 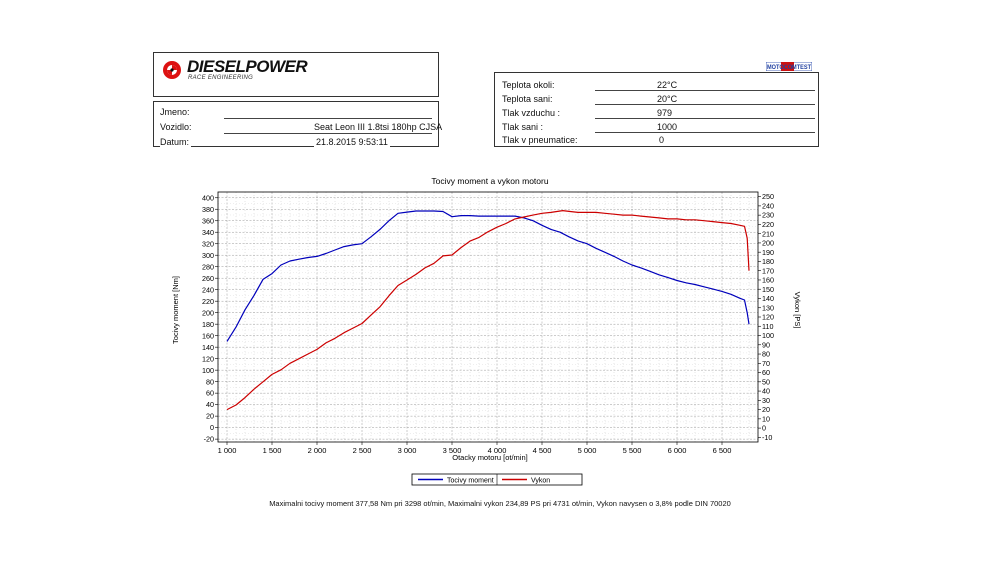 What do you see at coordinates (227, 450) in the screenshot?
I see `x-tick-label: 1 000` at bounding box center [227, 450].